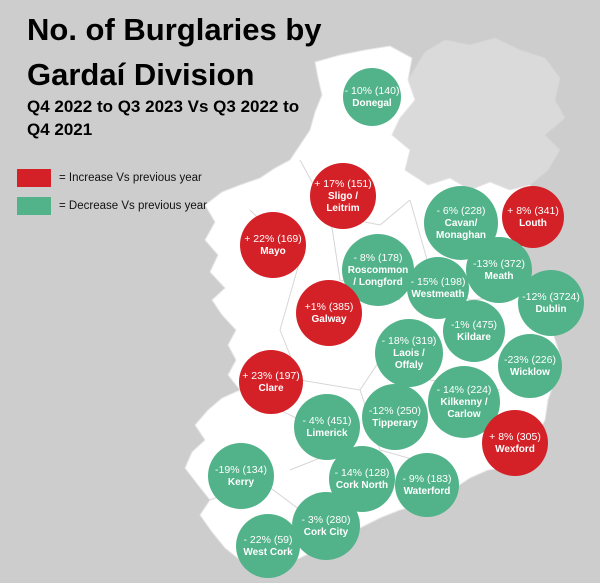 This screenshot has width=600, height=583. I want to click on bubble-wexford: + 8% (305) Wexford, so click(515, 443).